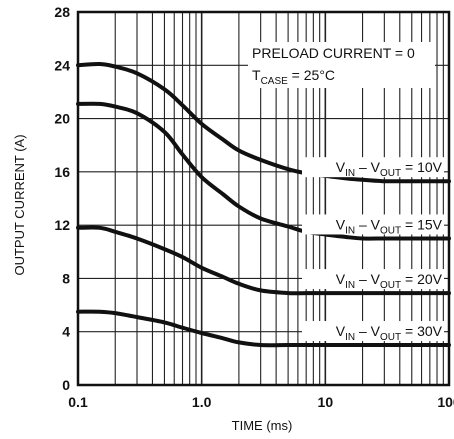 This screenshot has width=454, height=439. Describe the element at coordinates (62, 172) in the screenshot. I see `y-tick-label: 16` at that location.